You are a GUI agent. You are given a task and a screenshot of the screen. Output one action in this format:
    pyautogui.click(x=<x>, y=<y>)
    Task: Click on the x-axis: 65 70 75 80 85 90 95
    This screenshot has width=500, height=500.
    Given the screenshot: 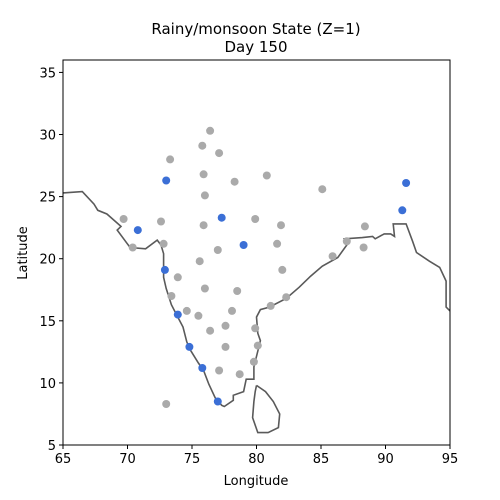 What is the action you would take?
    pyautogui.click(x=257, y=456)
    